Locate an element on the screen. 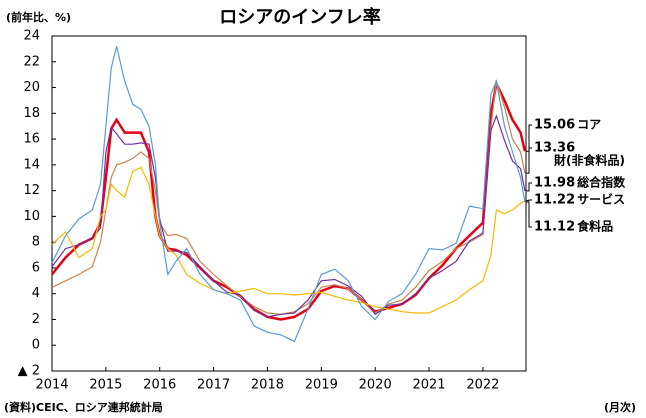  end-series-name: サービス is located at coordinates (601, 199).